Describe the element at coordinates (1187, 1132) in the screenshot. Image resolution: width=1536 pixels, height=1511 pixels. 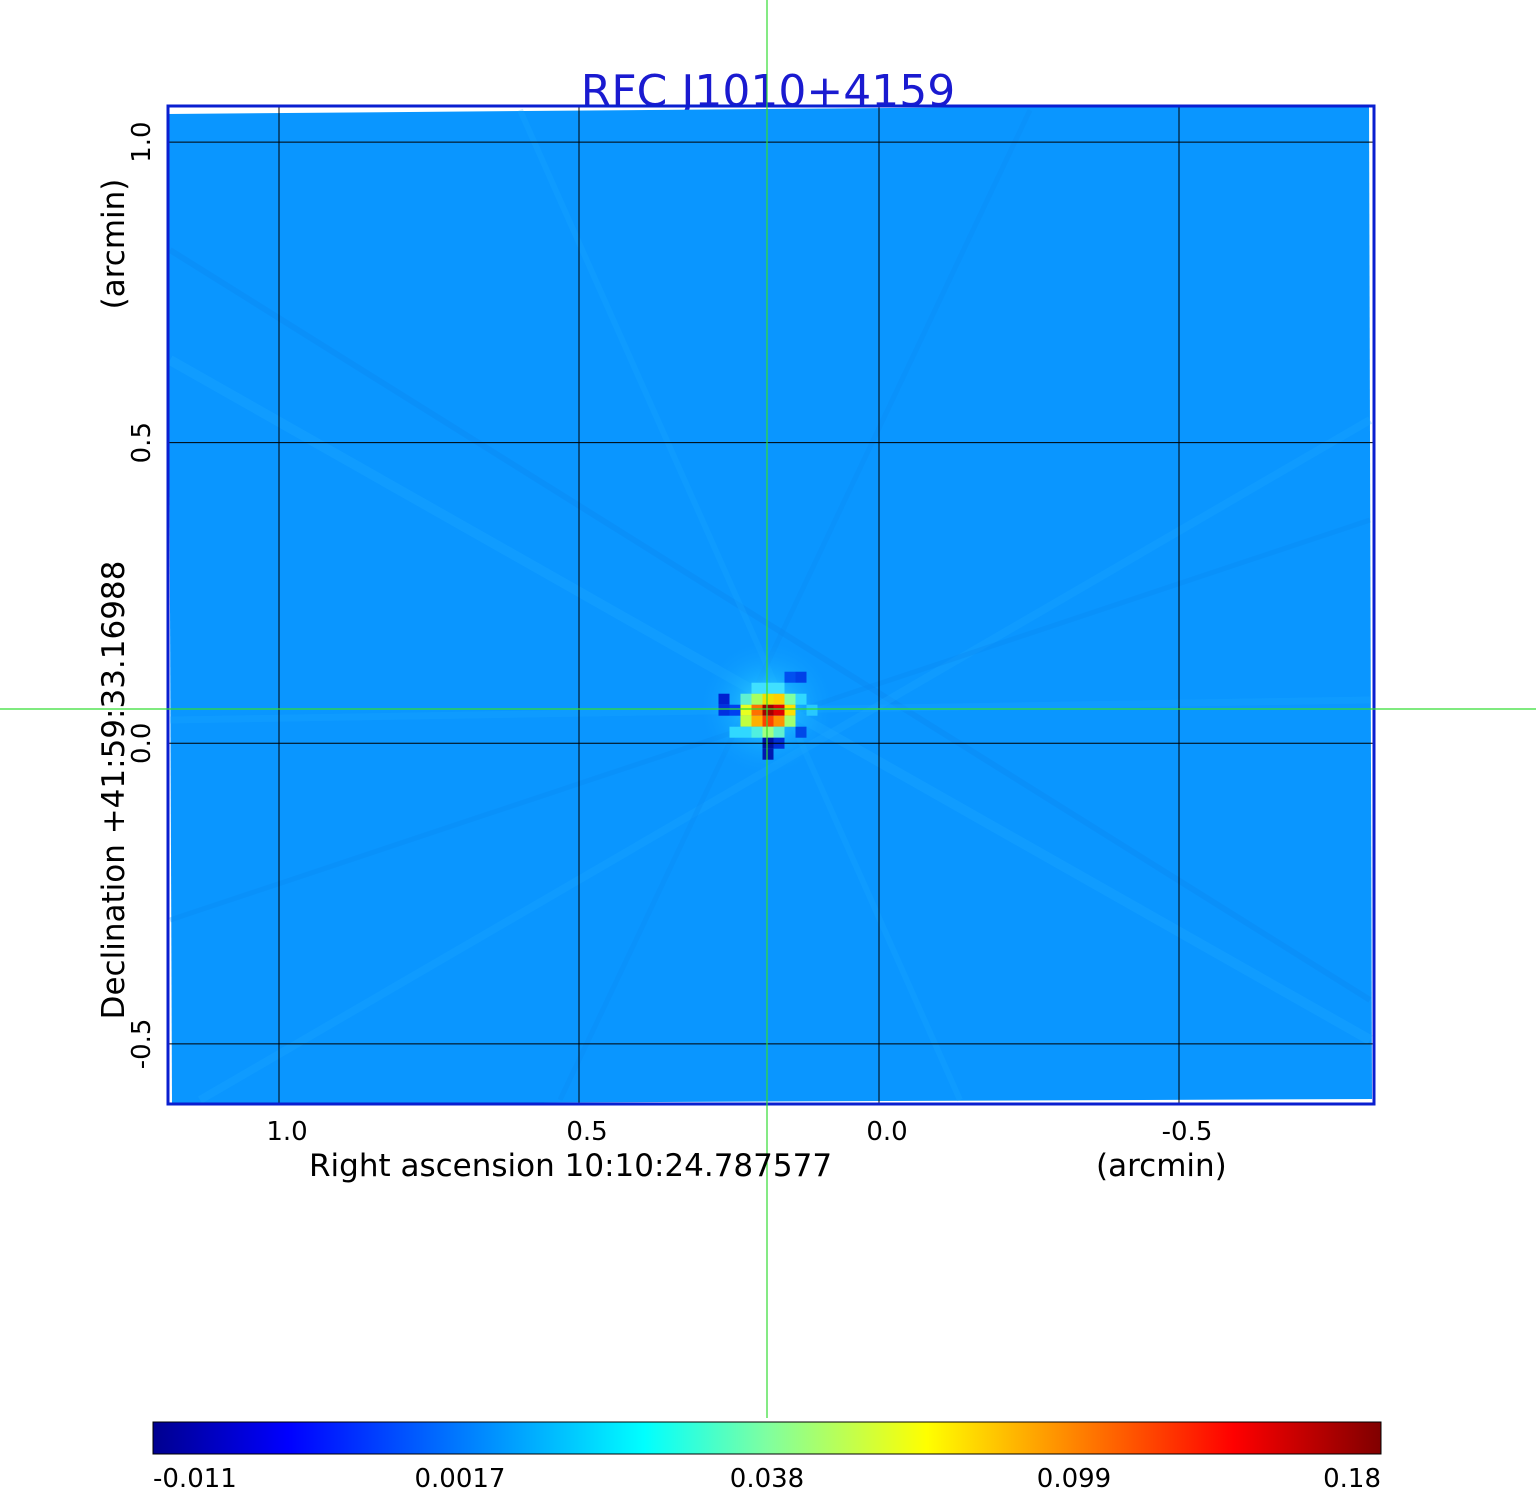
I see `x-tick-label: -0.5` at that location.